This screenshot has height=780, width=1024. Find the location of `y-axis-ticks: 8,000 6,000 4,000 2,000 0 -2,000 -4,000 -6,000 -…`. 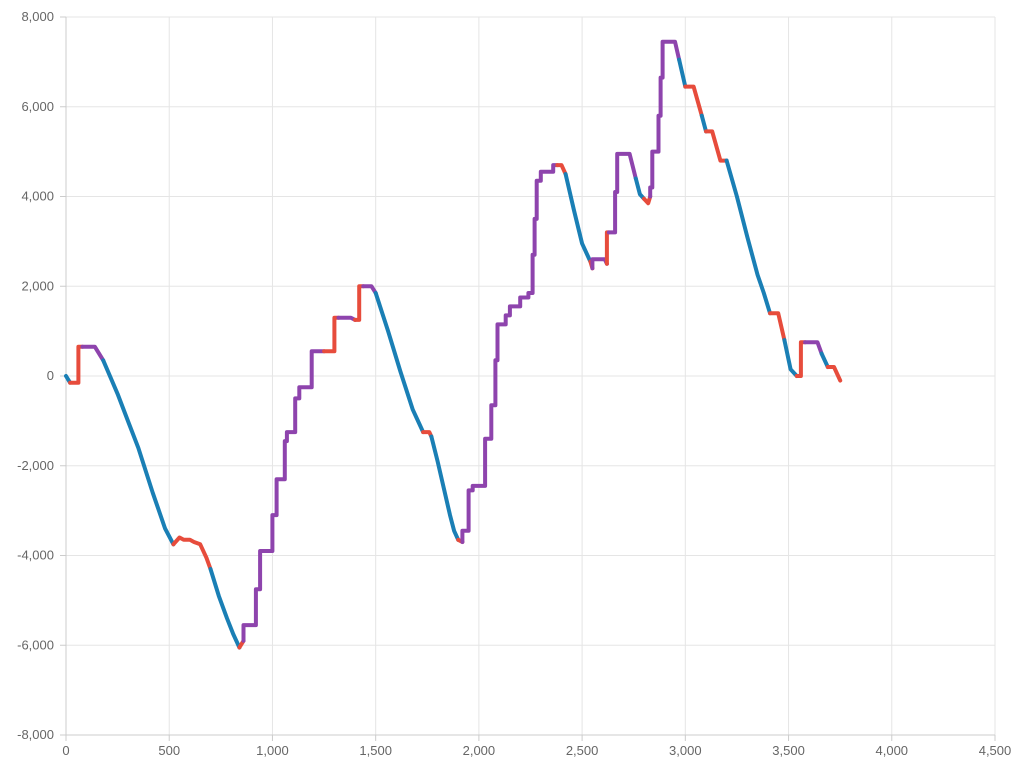

y-axis-ticks: 8,000 6,000 4,000 2,000 0 -2,000 -4,000 -6,000 -… is located at coordinates (41, 375).